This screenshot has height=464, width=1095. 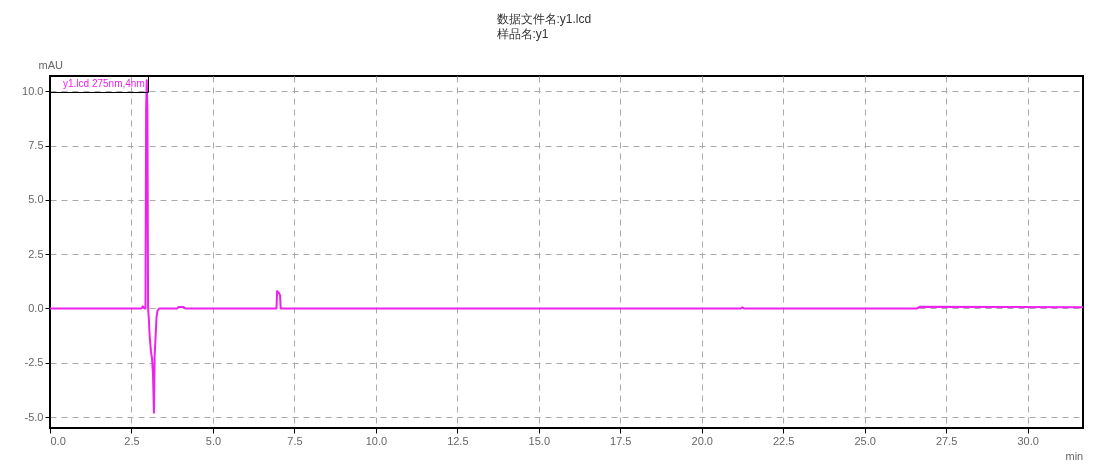 I want to click on x-tick-label: 15.0, so click(x=539, y=440).